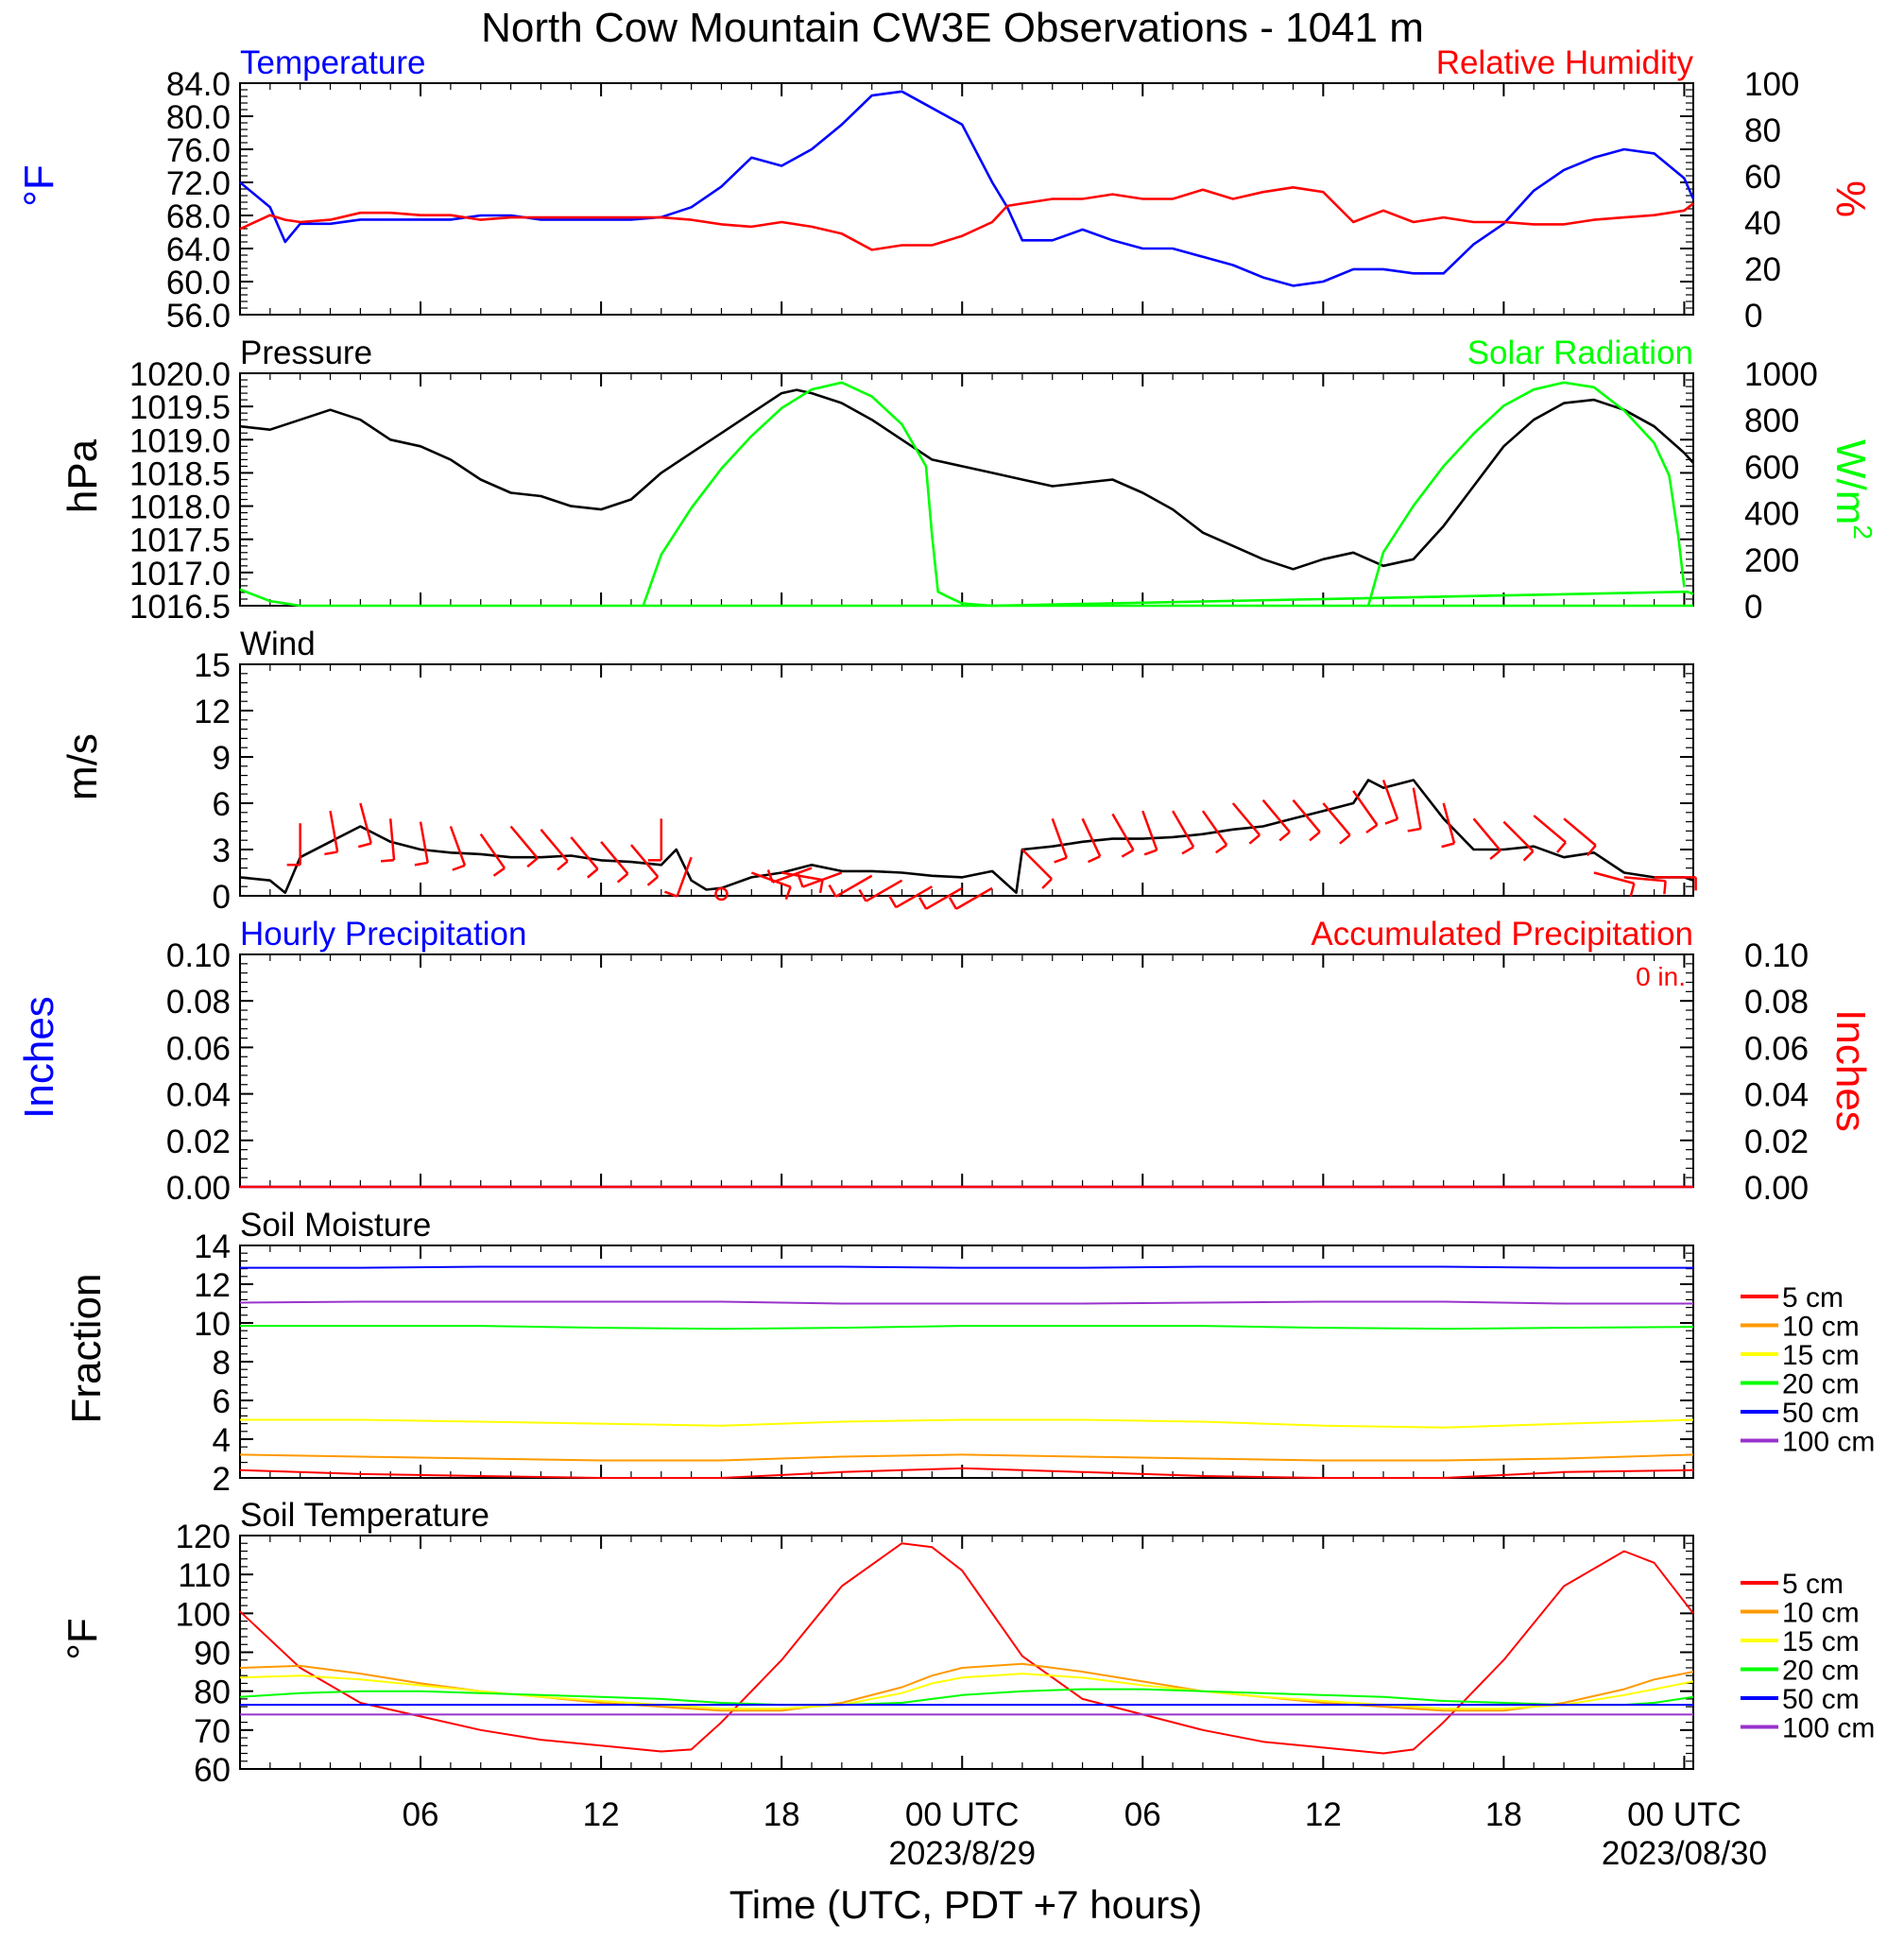  Describe the element at coordinates (966, 1904) in the screenshot. I see `x-axis-label: Time (UTC, PDT +7 hours)` at that location.